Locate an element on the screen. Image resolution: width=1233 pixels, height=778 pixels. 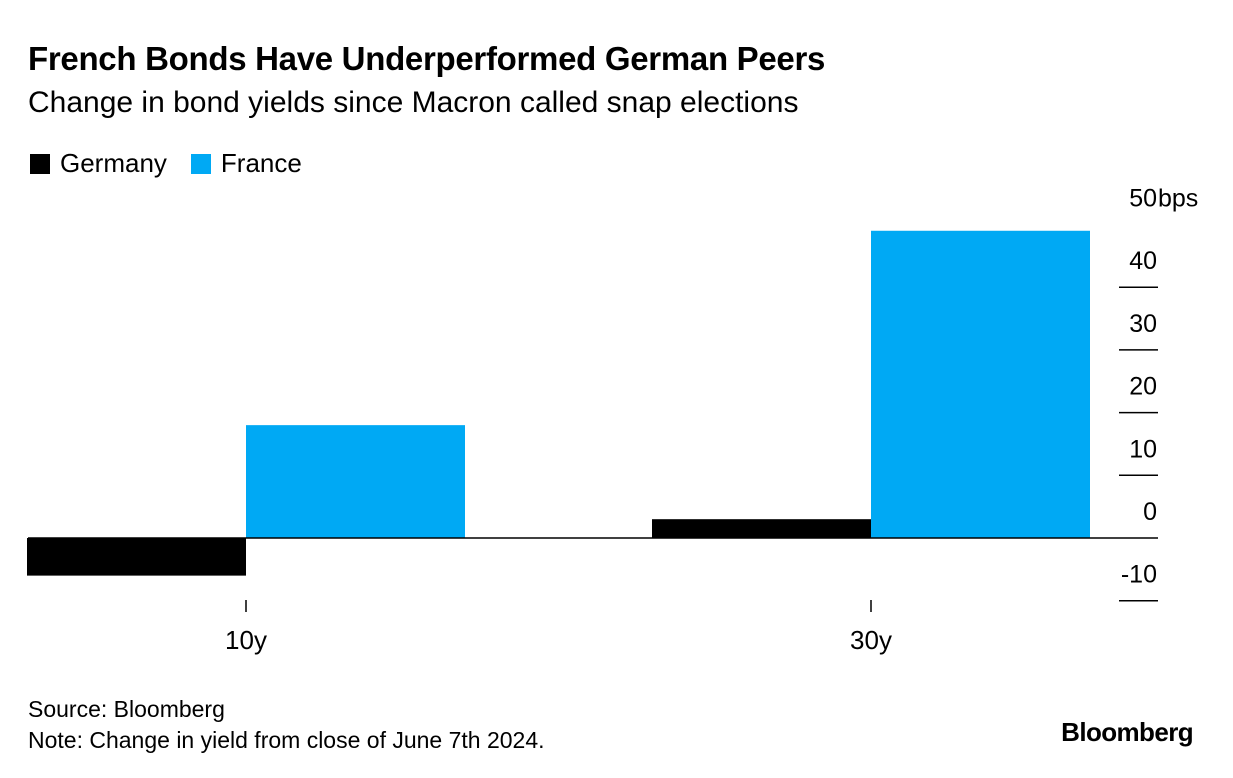
legend-item-france: France is located at coordinates (246, 163).